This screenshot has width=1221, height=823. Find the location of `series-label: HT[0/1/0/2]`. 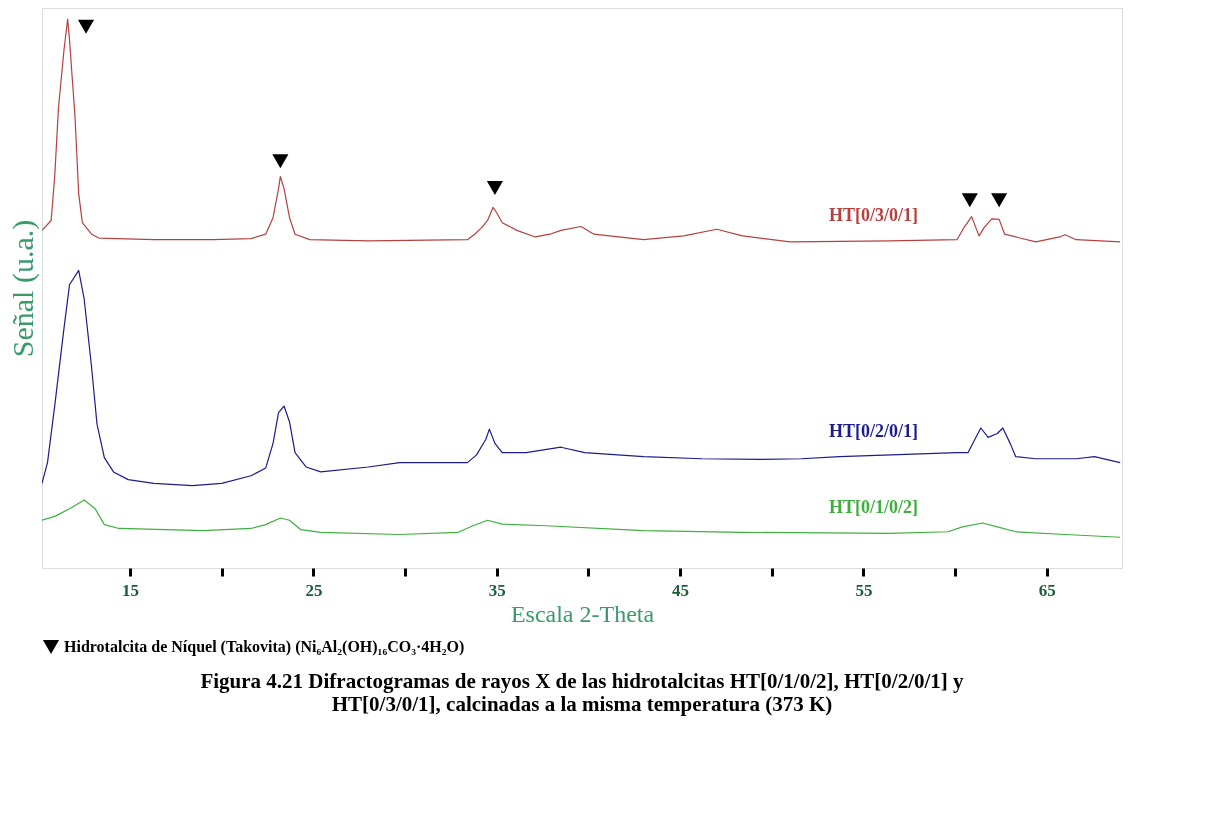

series-label: HT[0/1/0/2] is located at coordinates (874, 507).